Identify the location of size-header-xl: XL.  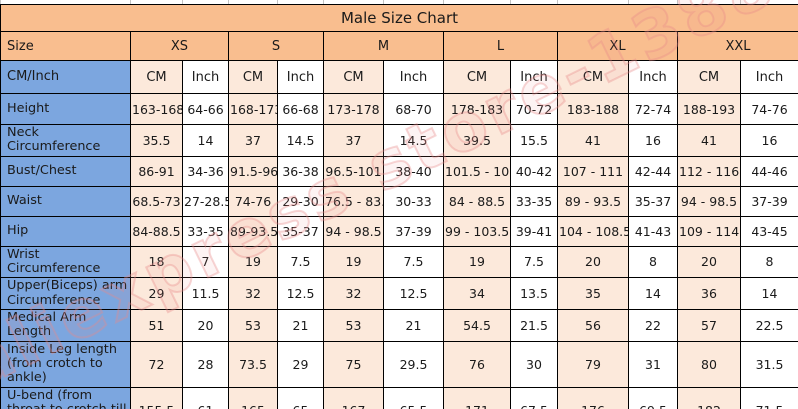
(617, 46).